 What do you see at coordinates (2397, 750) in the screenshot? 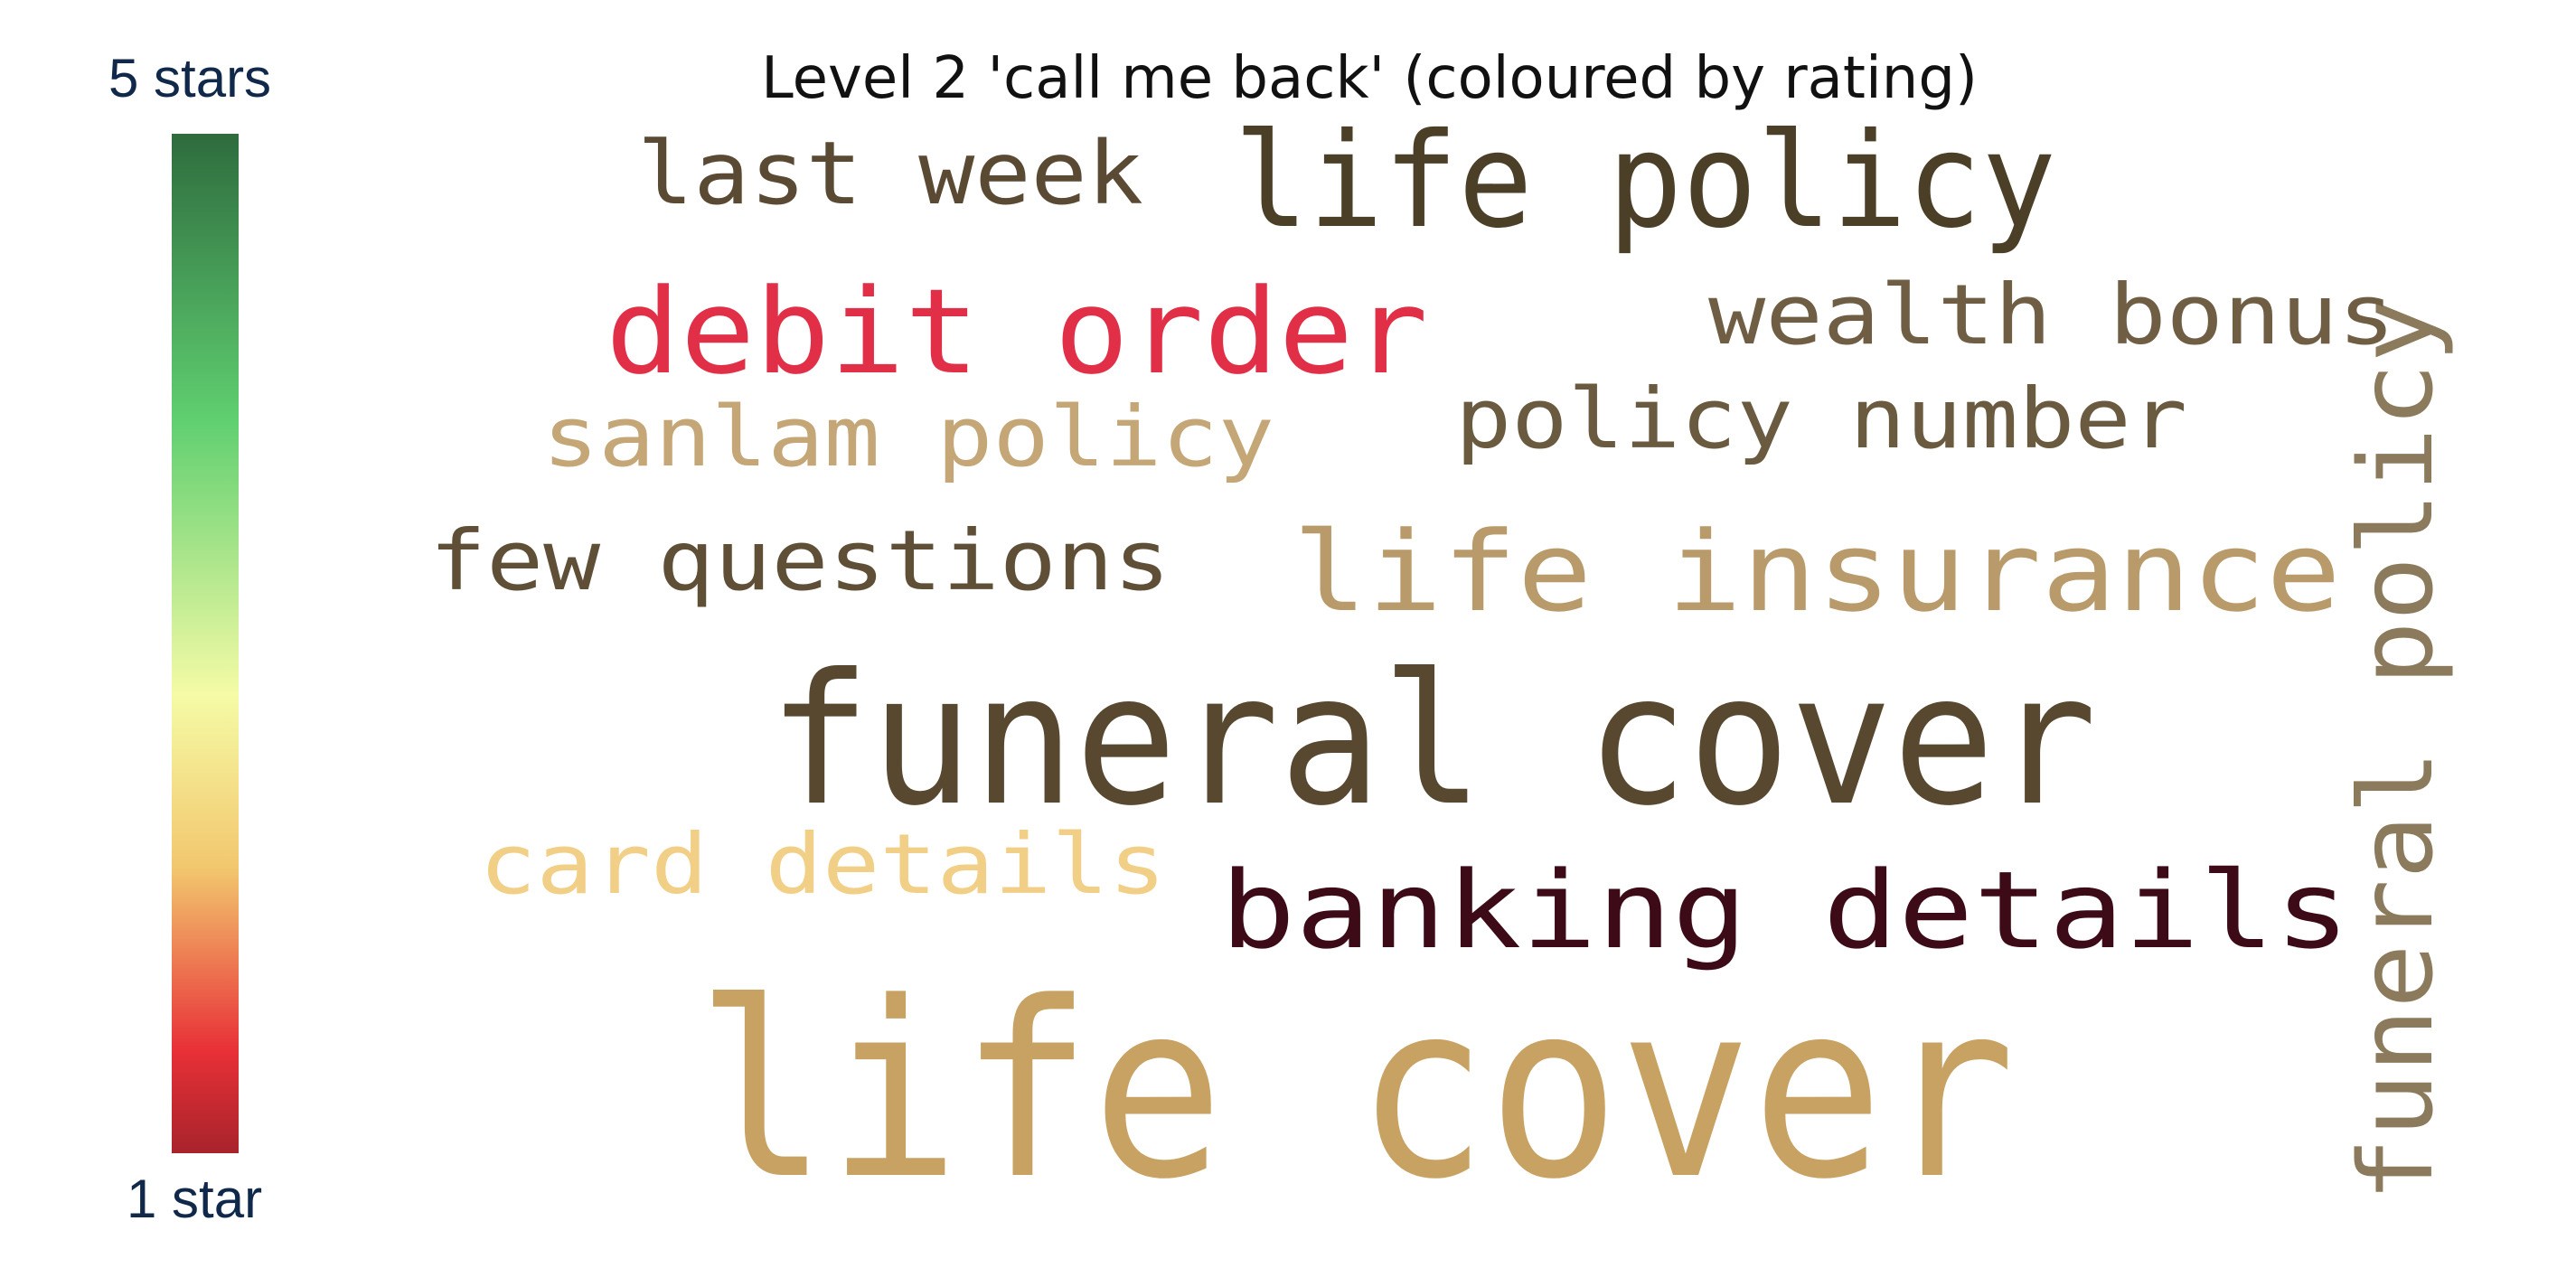
I see `word-funeral-policy: funeral policy` at bounding box center [2397, 750].